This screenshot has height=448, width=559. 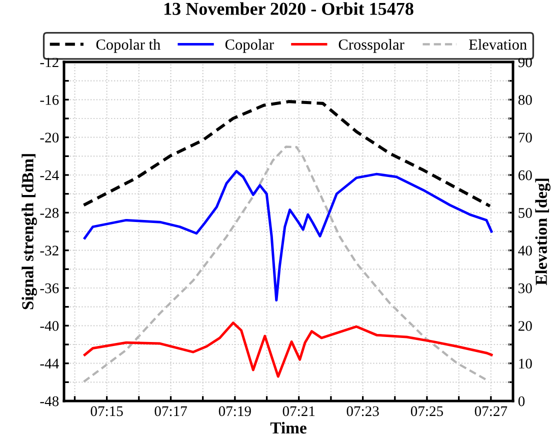 What do you see at coordinates (29, 232) in the screenshot?
I see `y-axis-title: Signal strength [dBm]` at bounding box center [29, 232].